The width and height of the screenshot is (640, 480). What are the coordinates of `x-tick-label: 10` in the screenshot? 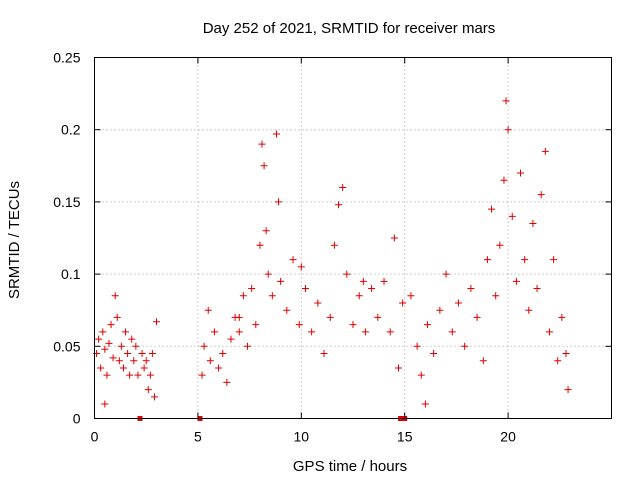 It's located at (302, 437).